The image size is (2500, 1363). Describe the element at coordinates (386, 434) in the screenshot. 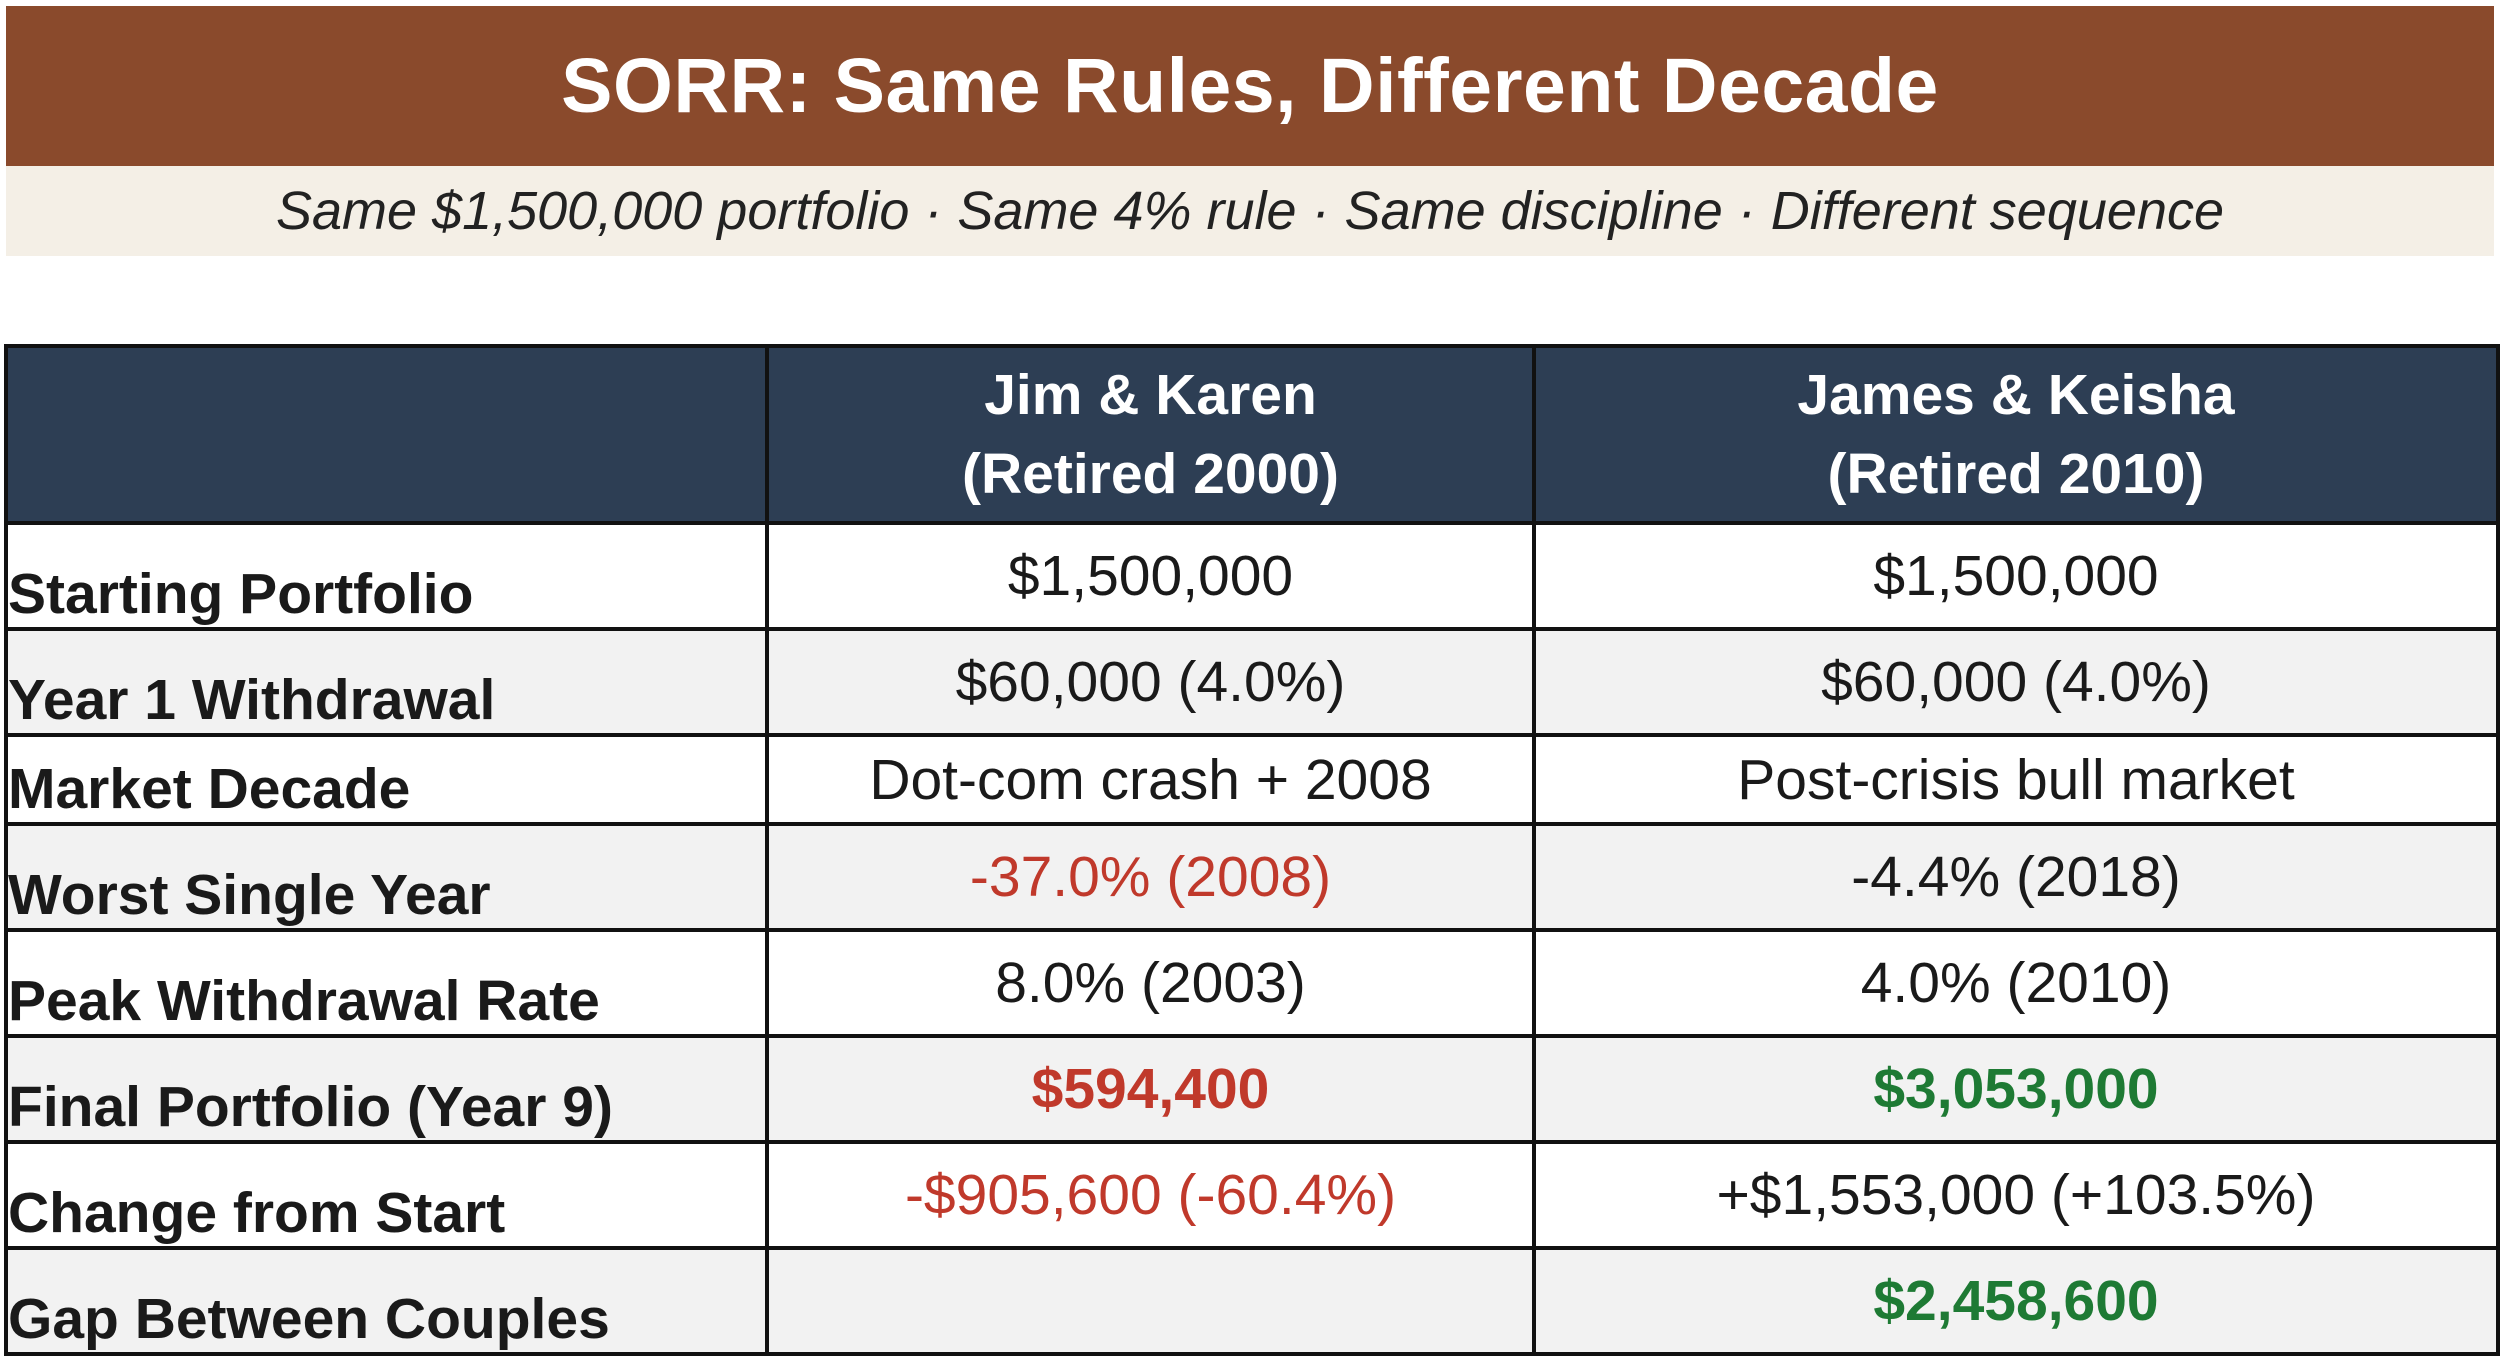

I see `header-cell-blank` at that location.